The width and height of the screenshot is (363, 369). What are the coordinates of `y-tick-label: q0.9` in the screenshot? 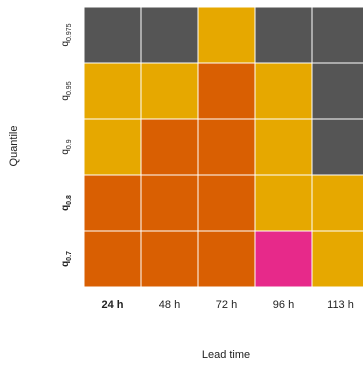 It's located at (66, 146).